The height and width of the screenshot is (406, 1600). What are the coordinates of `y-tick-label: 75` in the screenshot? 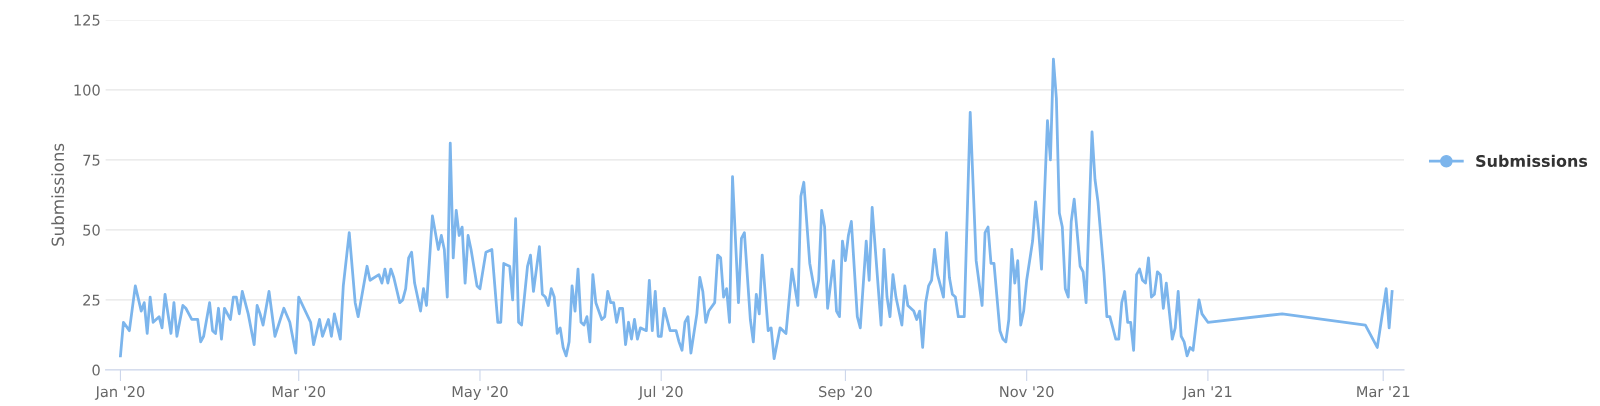 It's located at (91, 160).